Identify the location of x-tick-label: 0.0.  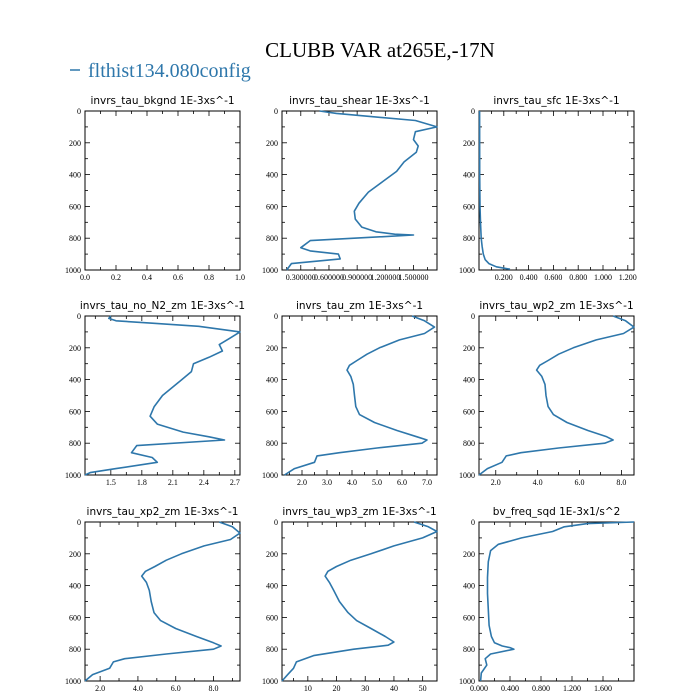
(85, 277).